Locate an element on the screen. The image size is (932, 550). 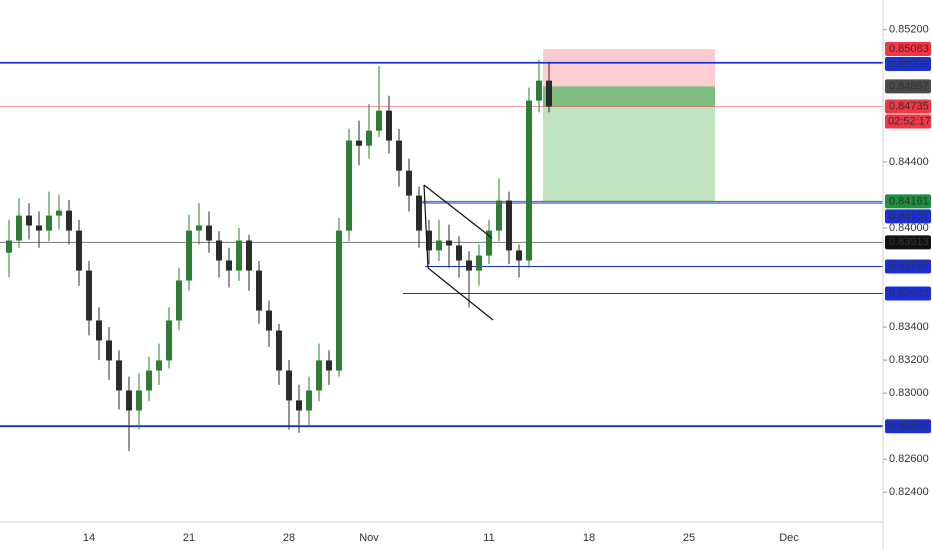
price-label: 0.84857 is located at coordinates (909, 86).